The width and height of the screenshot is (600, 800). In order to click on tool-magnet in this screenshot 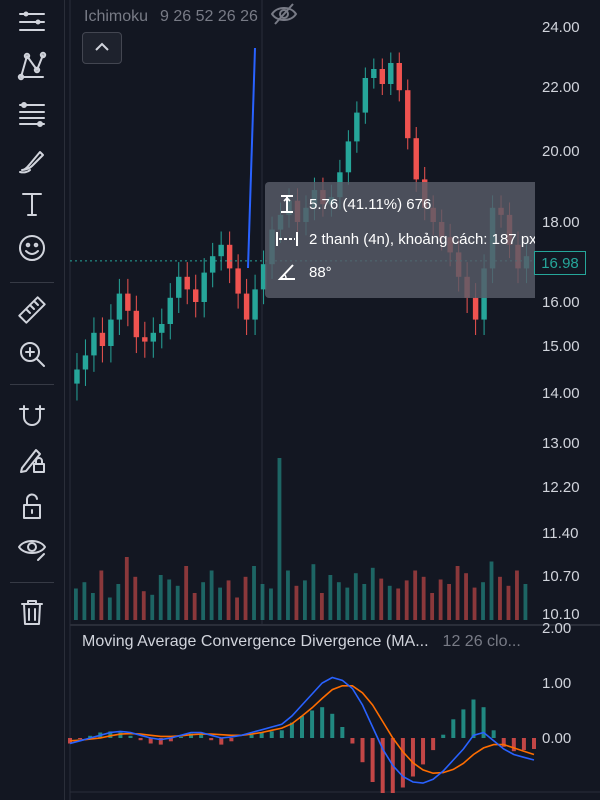, I will do `click(32, 418)`.